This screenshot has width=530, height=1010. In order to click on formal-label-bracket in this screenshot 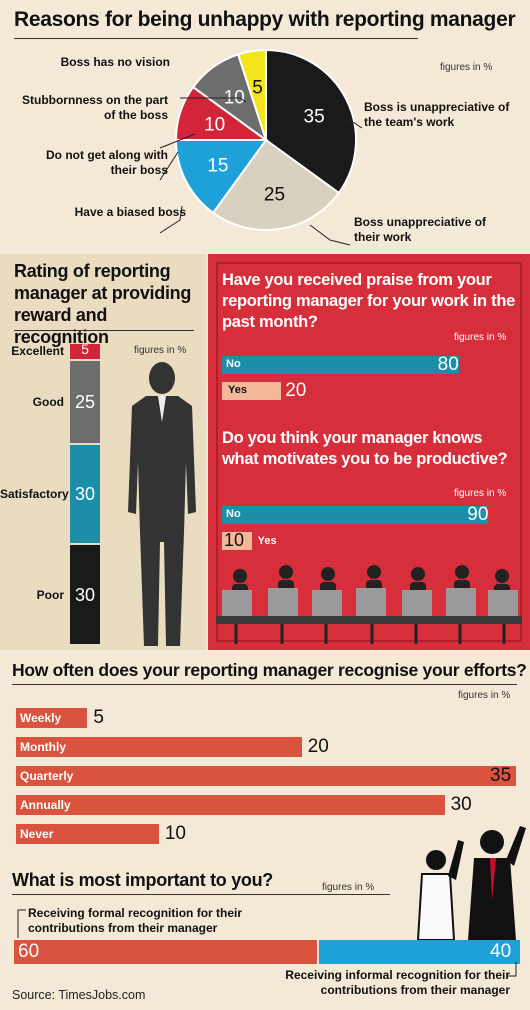, I will do `click(21, 923)`.